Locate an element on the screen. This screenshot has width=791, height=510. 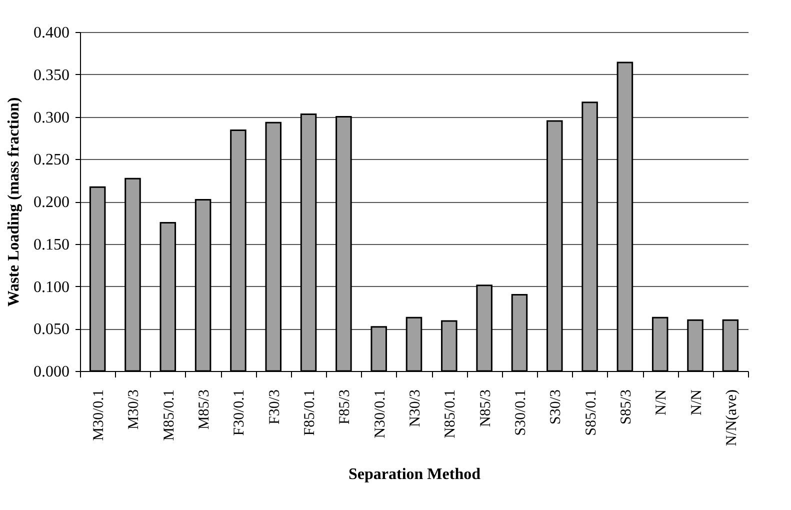
x-tick-label: M85/3 is located at coordinates (204, 410).